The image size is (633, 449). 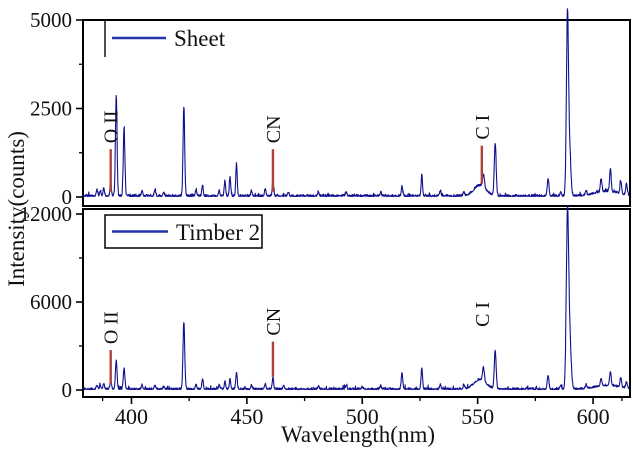 What do you see at coordinates (477, 416) in the screenshot?
I see `x-tick-label: 550` at bounding box center [477, 416].